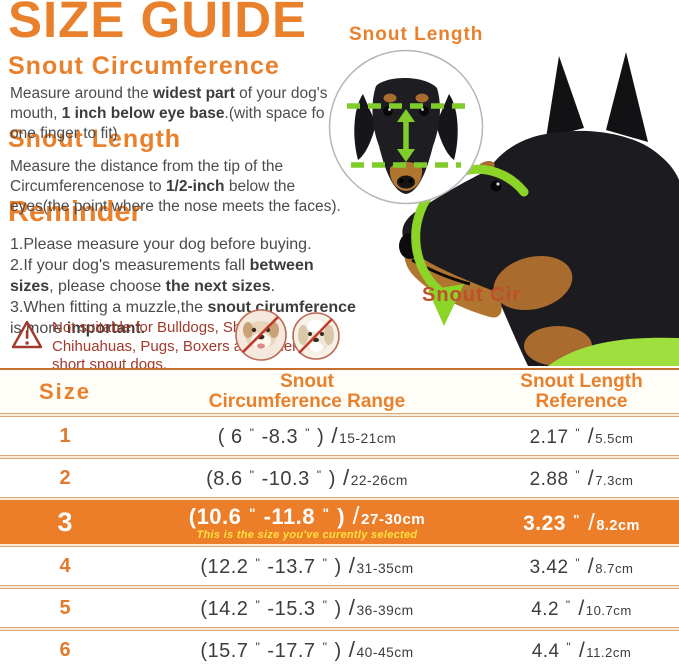  What do you see at coordinates (65, 649) in the screenshot?
I see `size-cell: 6` at bounding box center [65, 649].